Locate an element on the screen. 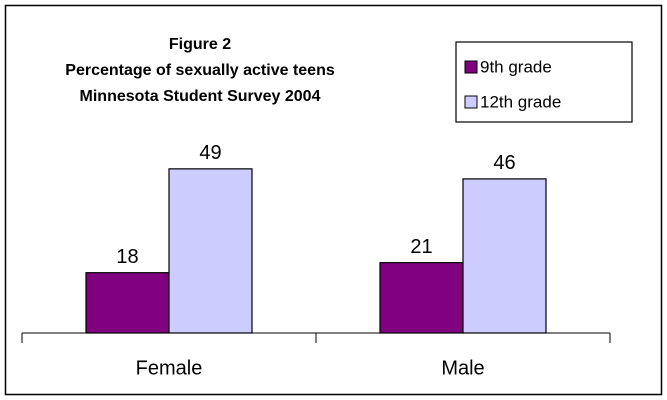  data-label: 21 is located at coordinates (421, 247).